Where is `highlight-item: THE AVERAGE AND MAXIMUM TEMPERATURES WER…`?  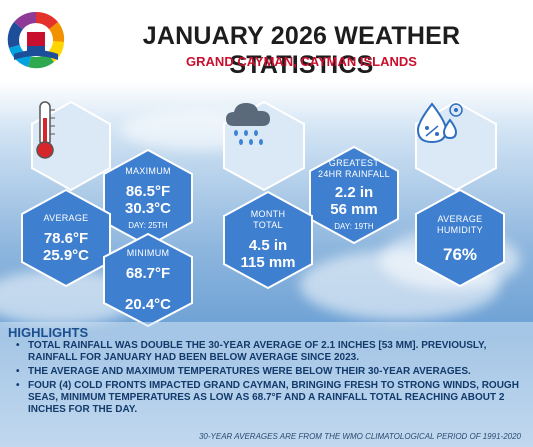
highlight-item: THE AVERAGE AND MAXIMUM TEMPERATURES WER… is located at coordinates (269, 372).